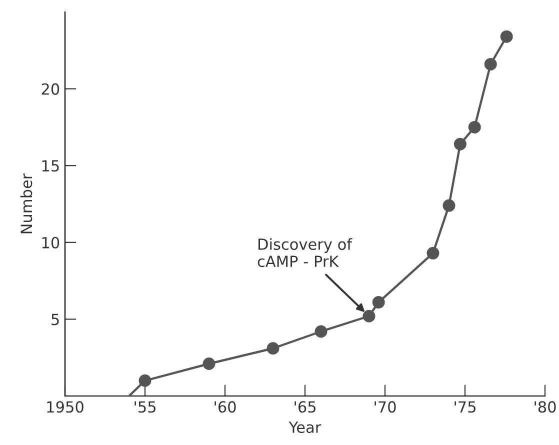 The height and width of the screenshot is (445, 559). Describe the element at coordinates (50, 166) in the screenshot. I see `y-tick-label: 15` at that location.